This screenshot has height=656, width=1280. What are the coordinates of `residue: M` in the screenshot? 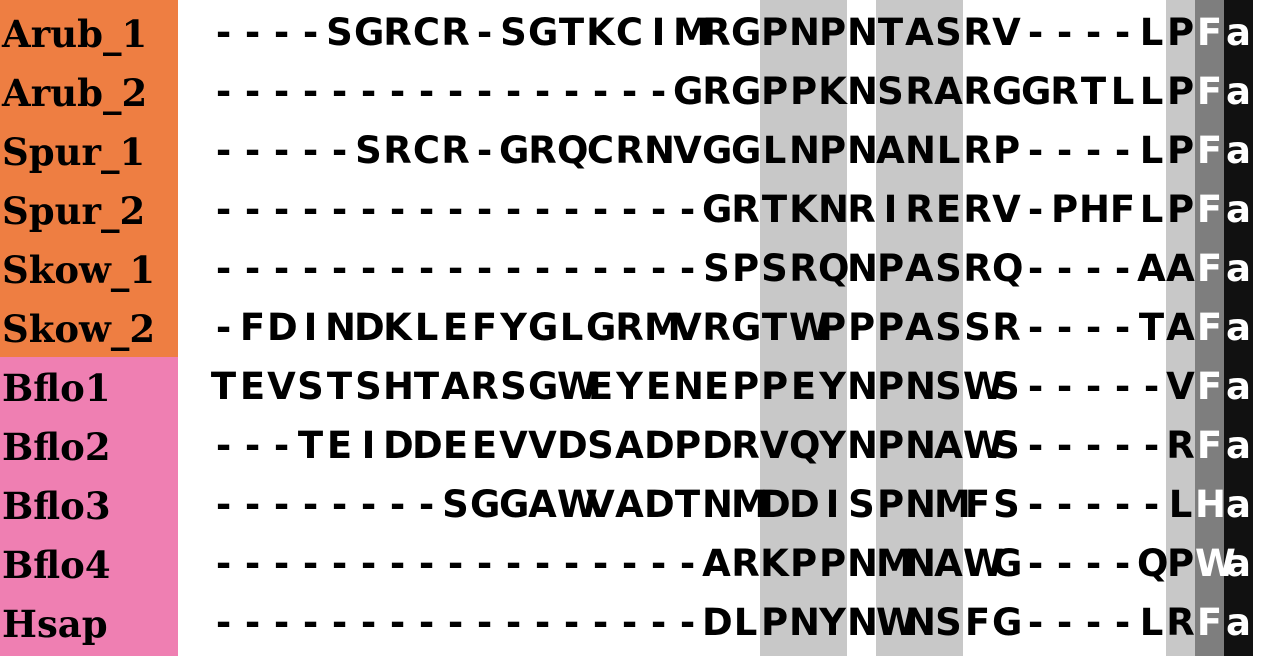 It's located at (749, 504).